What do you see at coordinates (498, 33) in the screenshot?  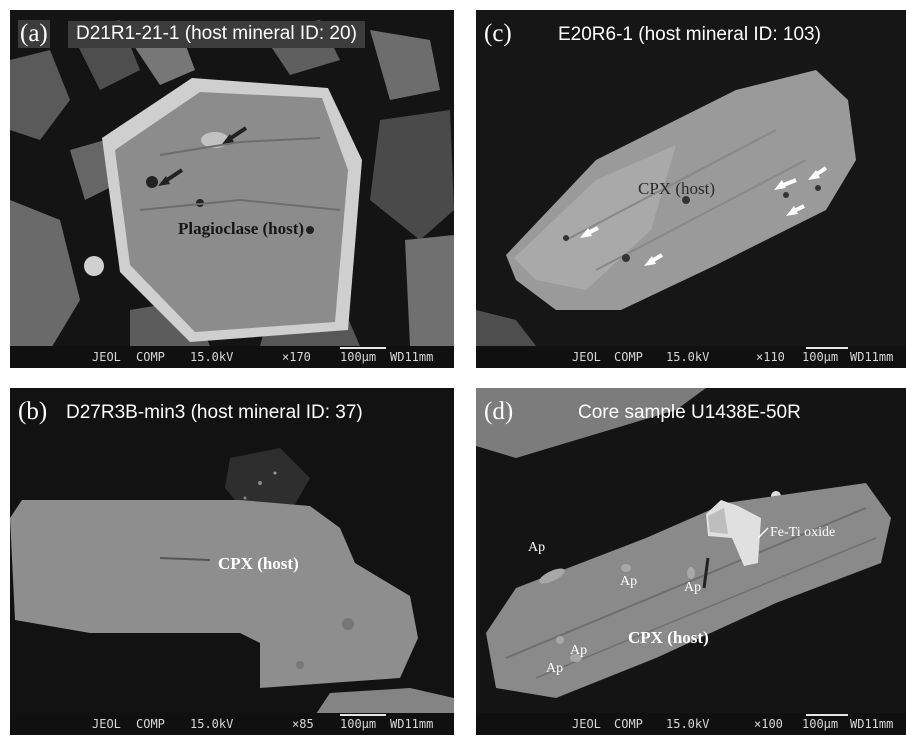 I see `panel-letter: (c)` at bounding box center [498, 33].